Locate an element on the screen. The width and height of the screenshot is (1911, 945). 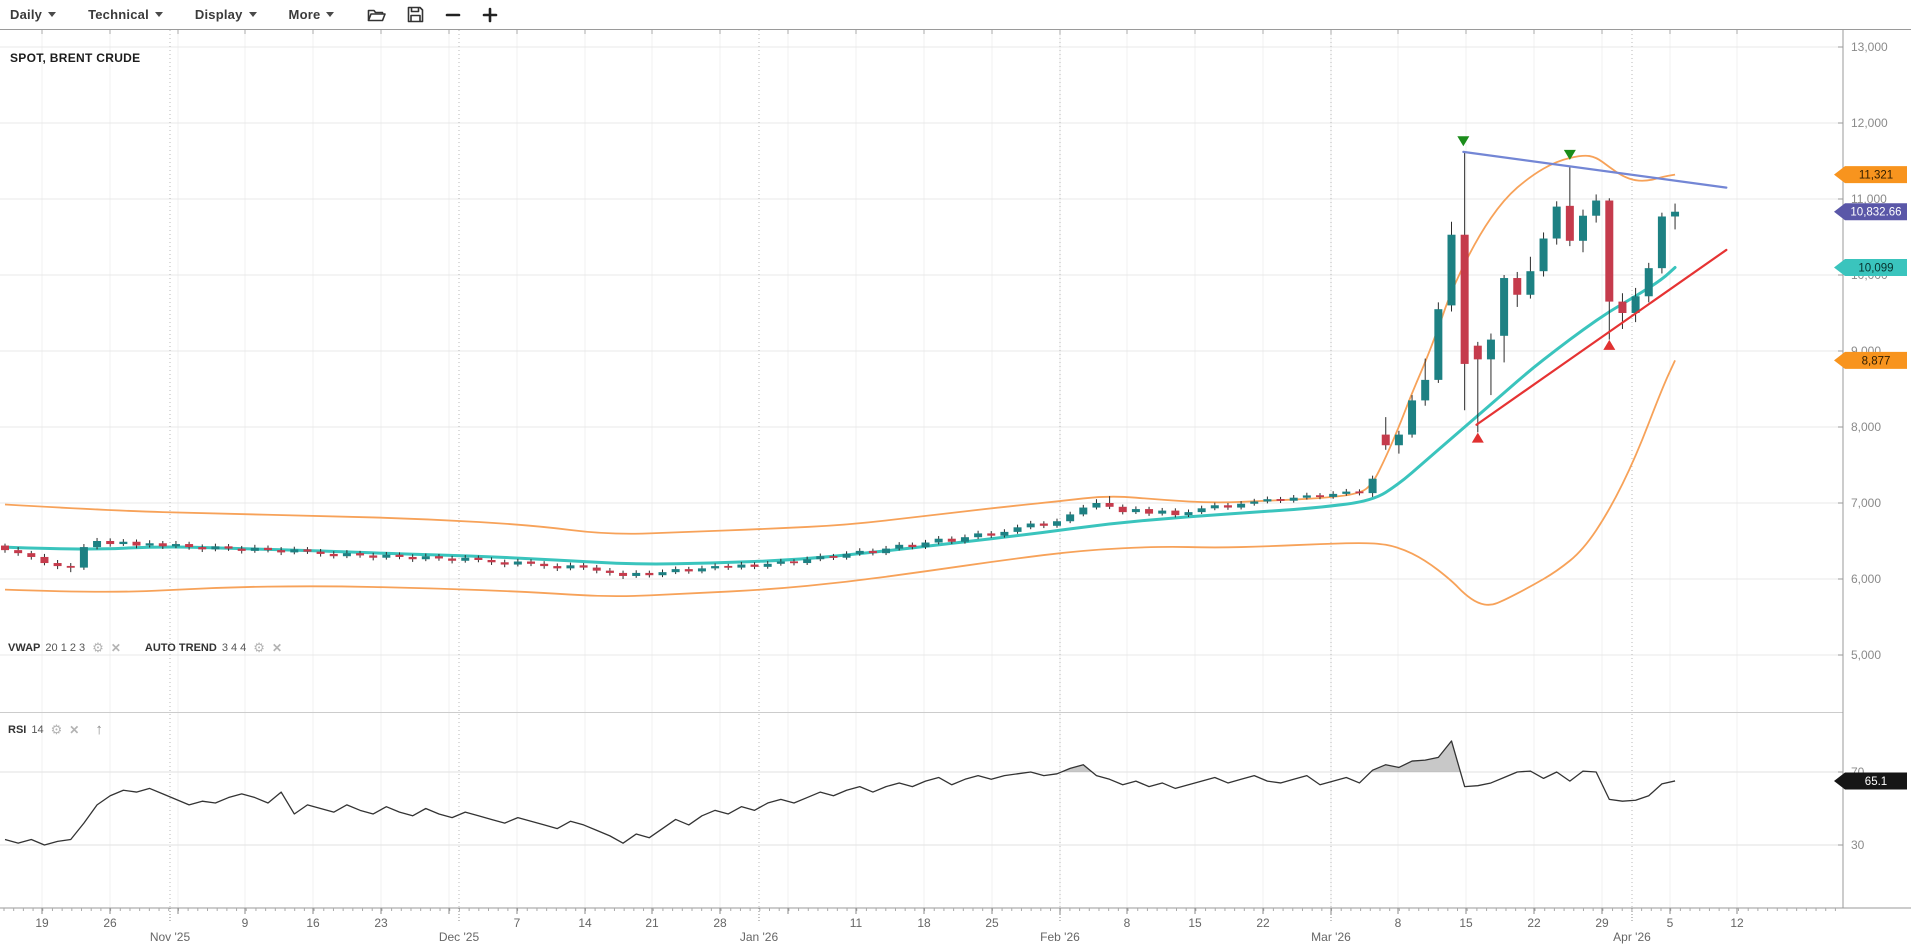
last-price-value-badge: 10,832.66 is located at coordinates (1870, 212).